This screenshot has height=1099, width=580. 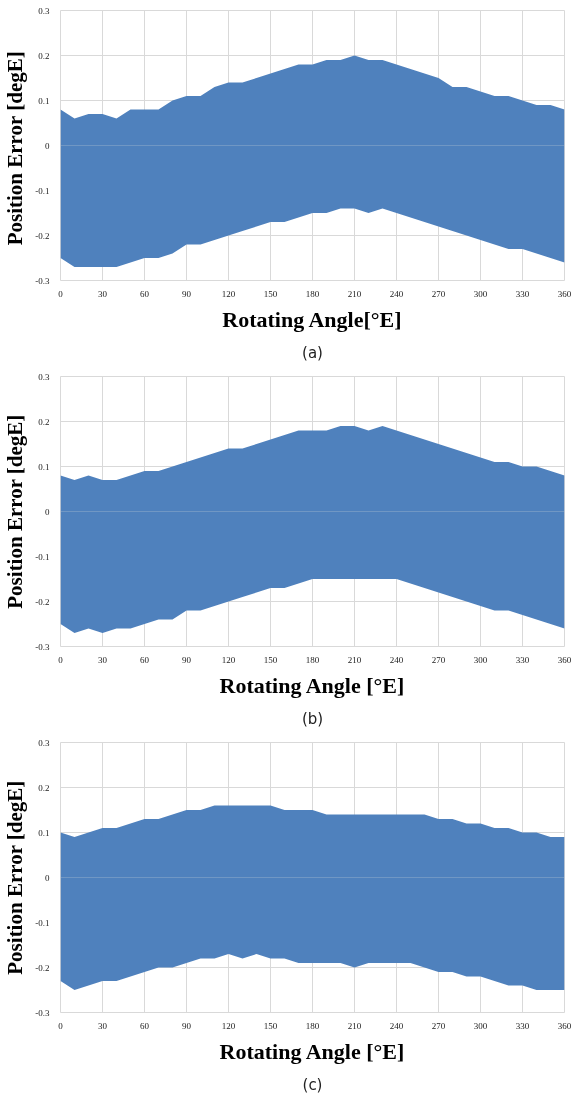 I want to click on text: (c), so click(x=312, y=1084).